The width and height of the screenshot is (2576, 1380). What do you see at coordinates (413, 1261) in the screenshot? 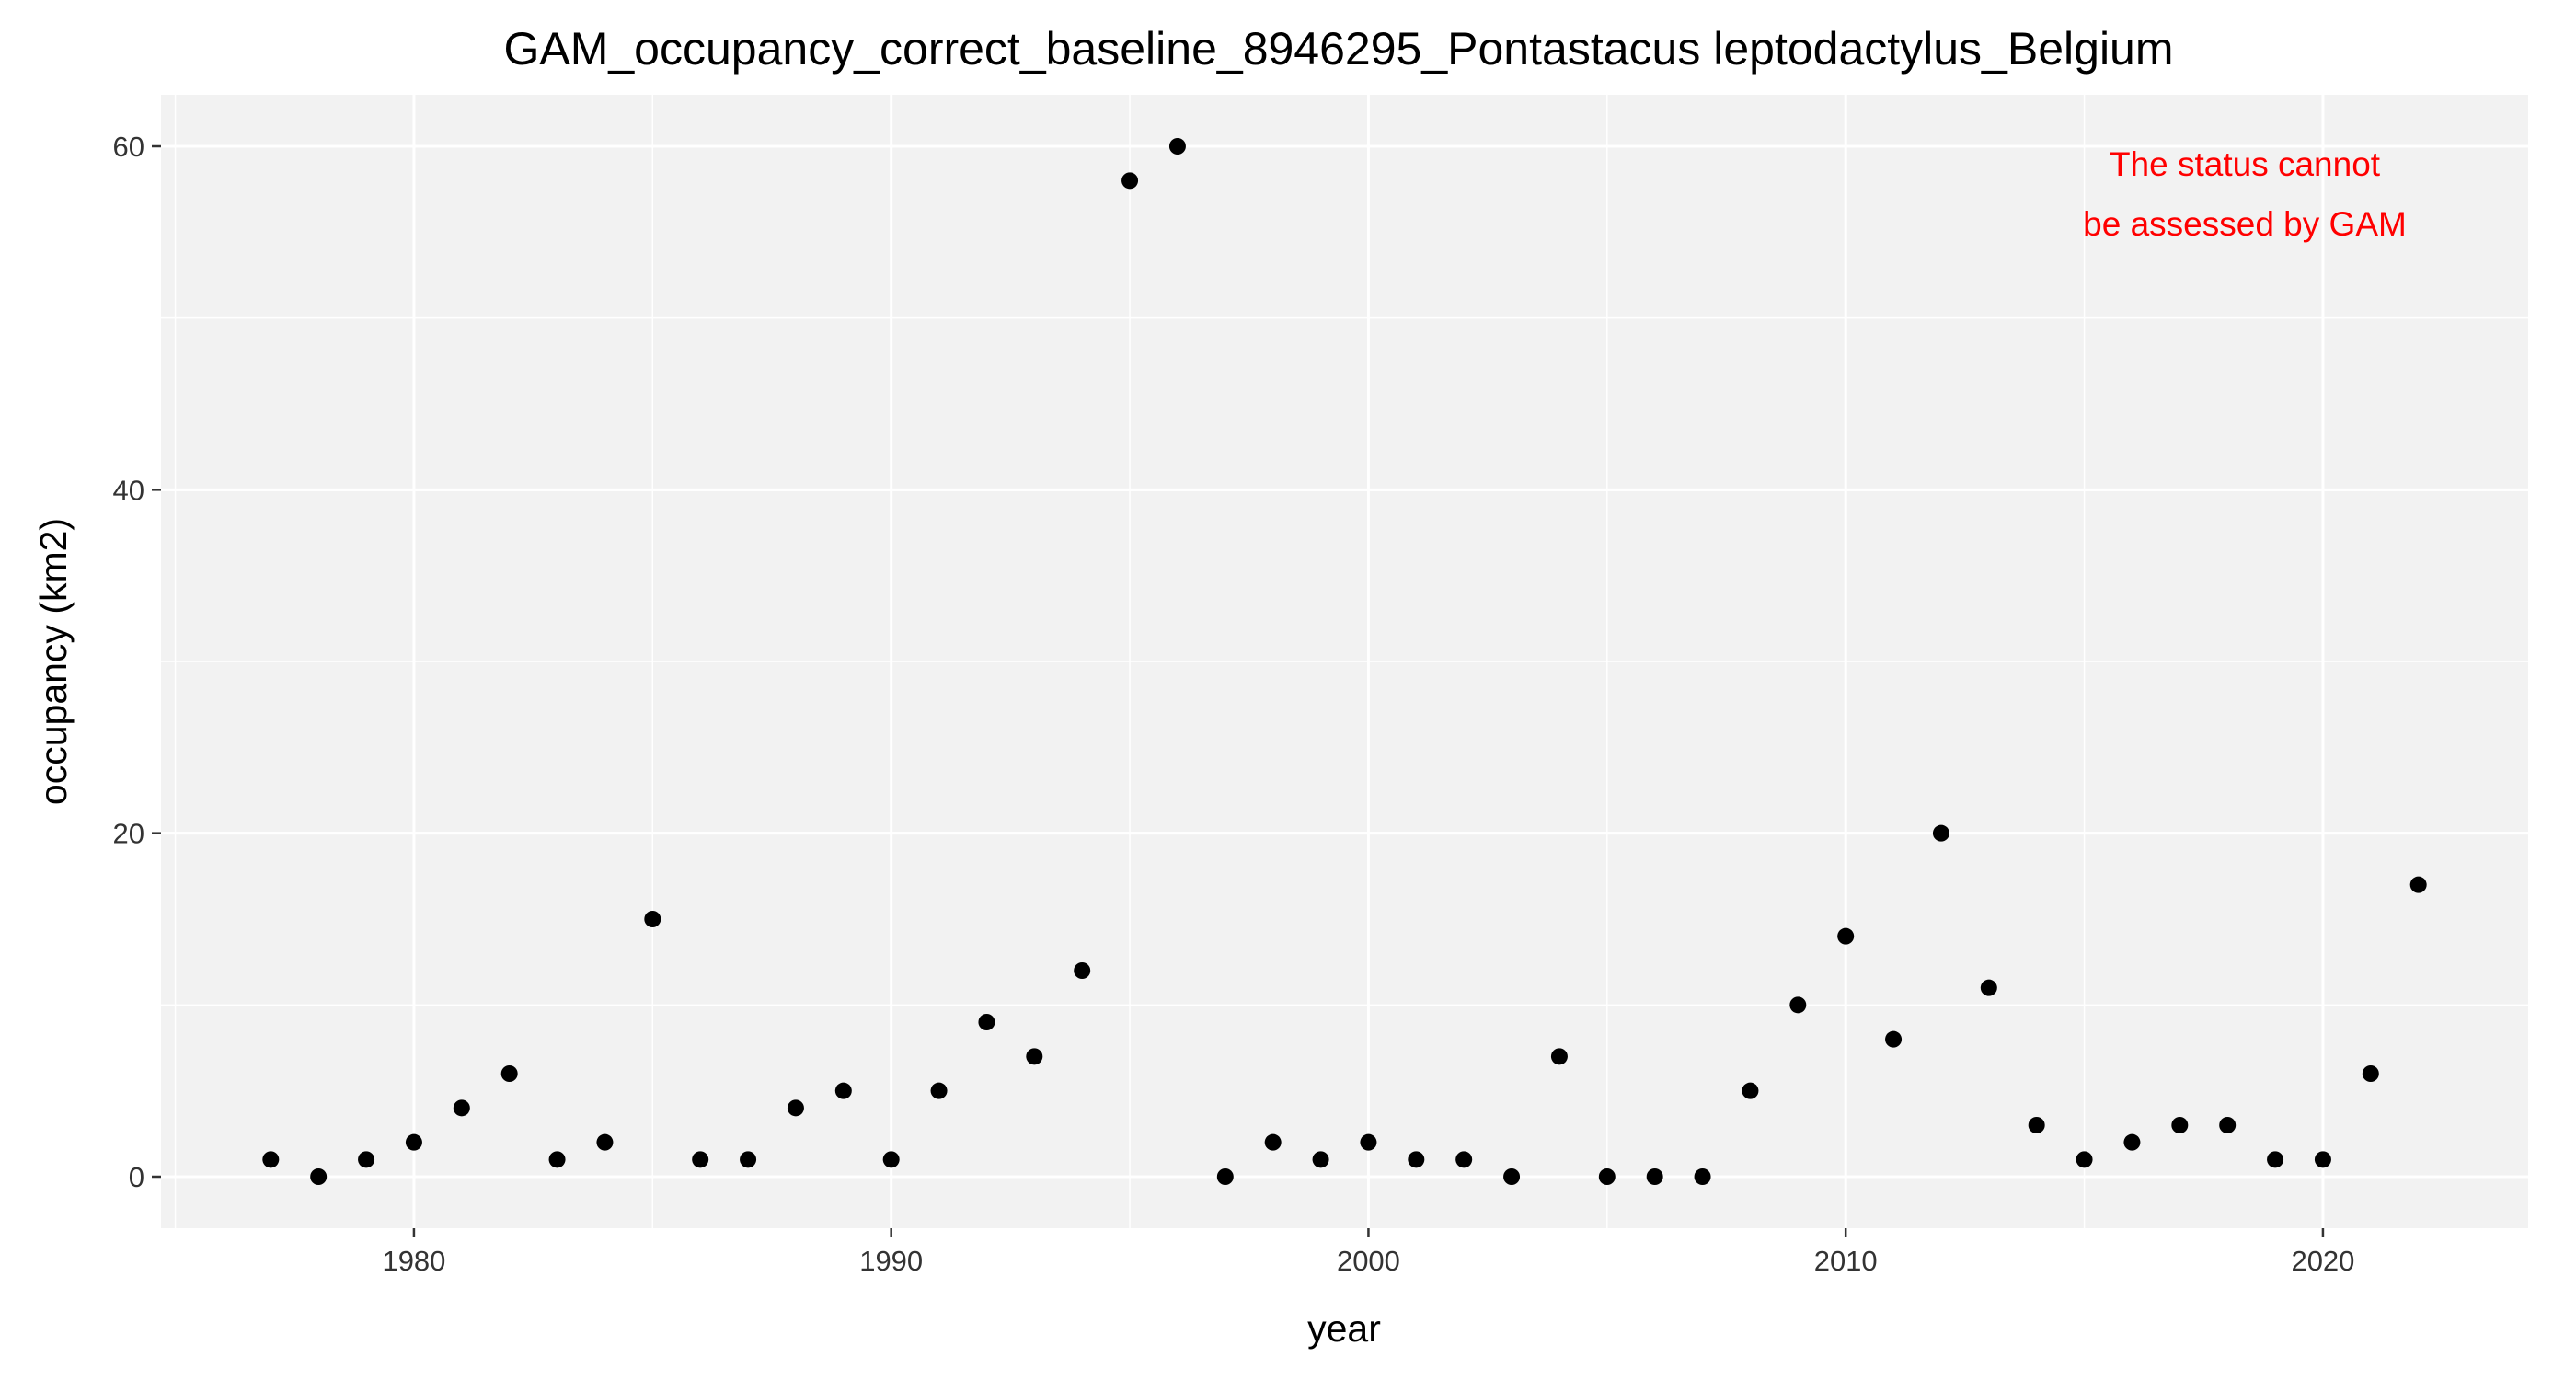
I see `x-tick-label: 1980` at bounding box center [413, 1261].